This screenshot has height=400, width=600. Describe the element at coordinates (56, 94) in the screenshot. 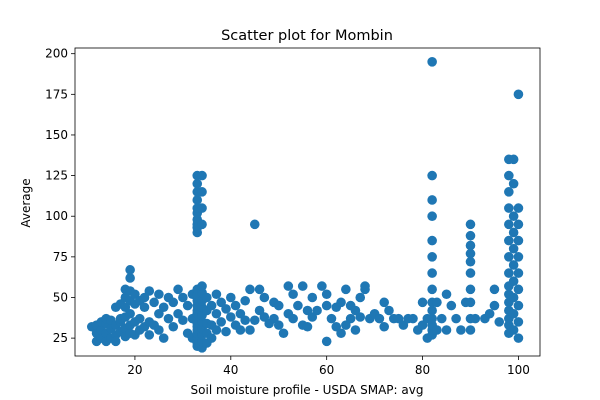

I see `y-tick-label: 175` at that location.